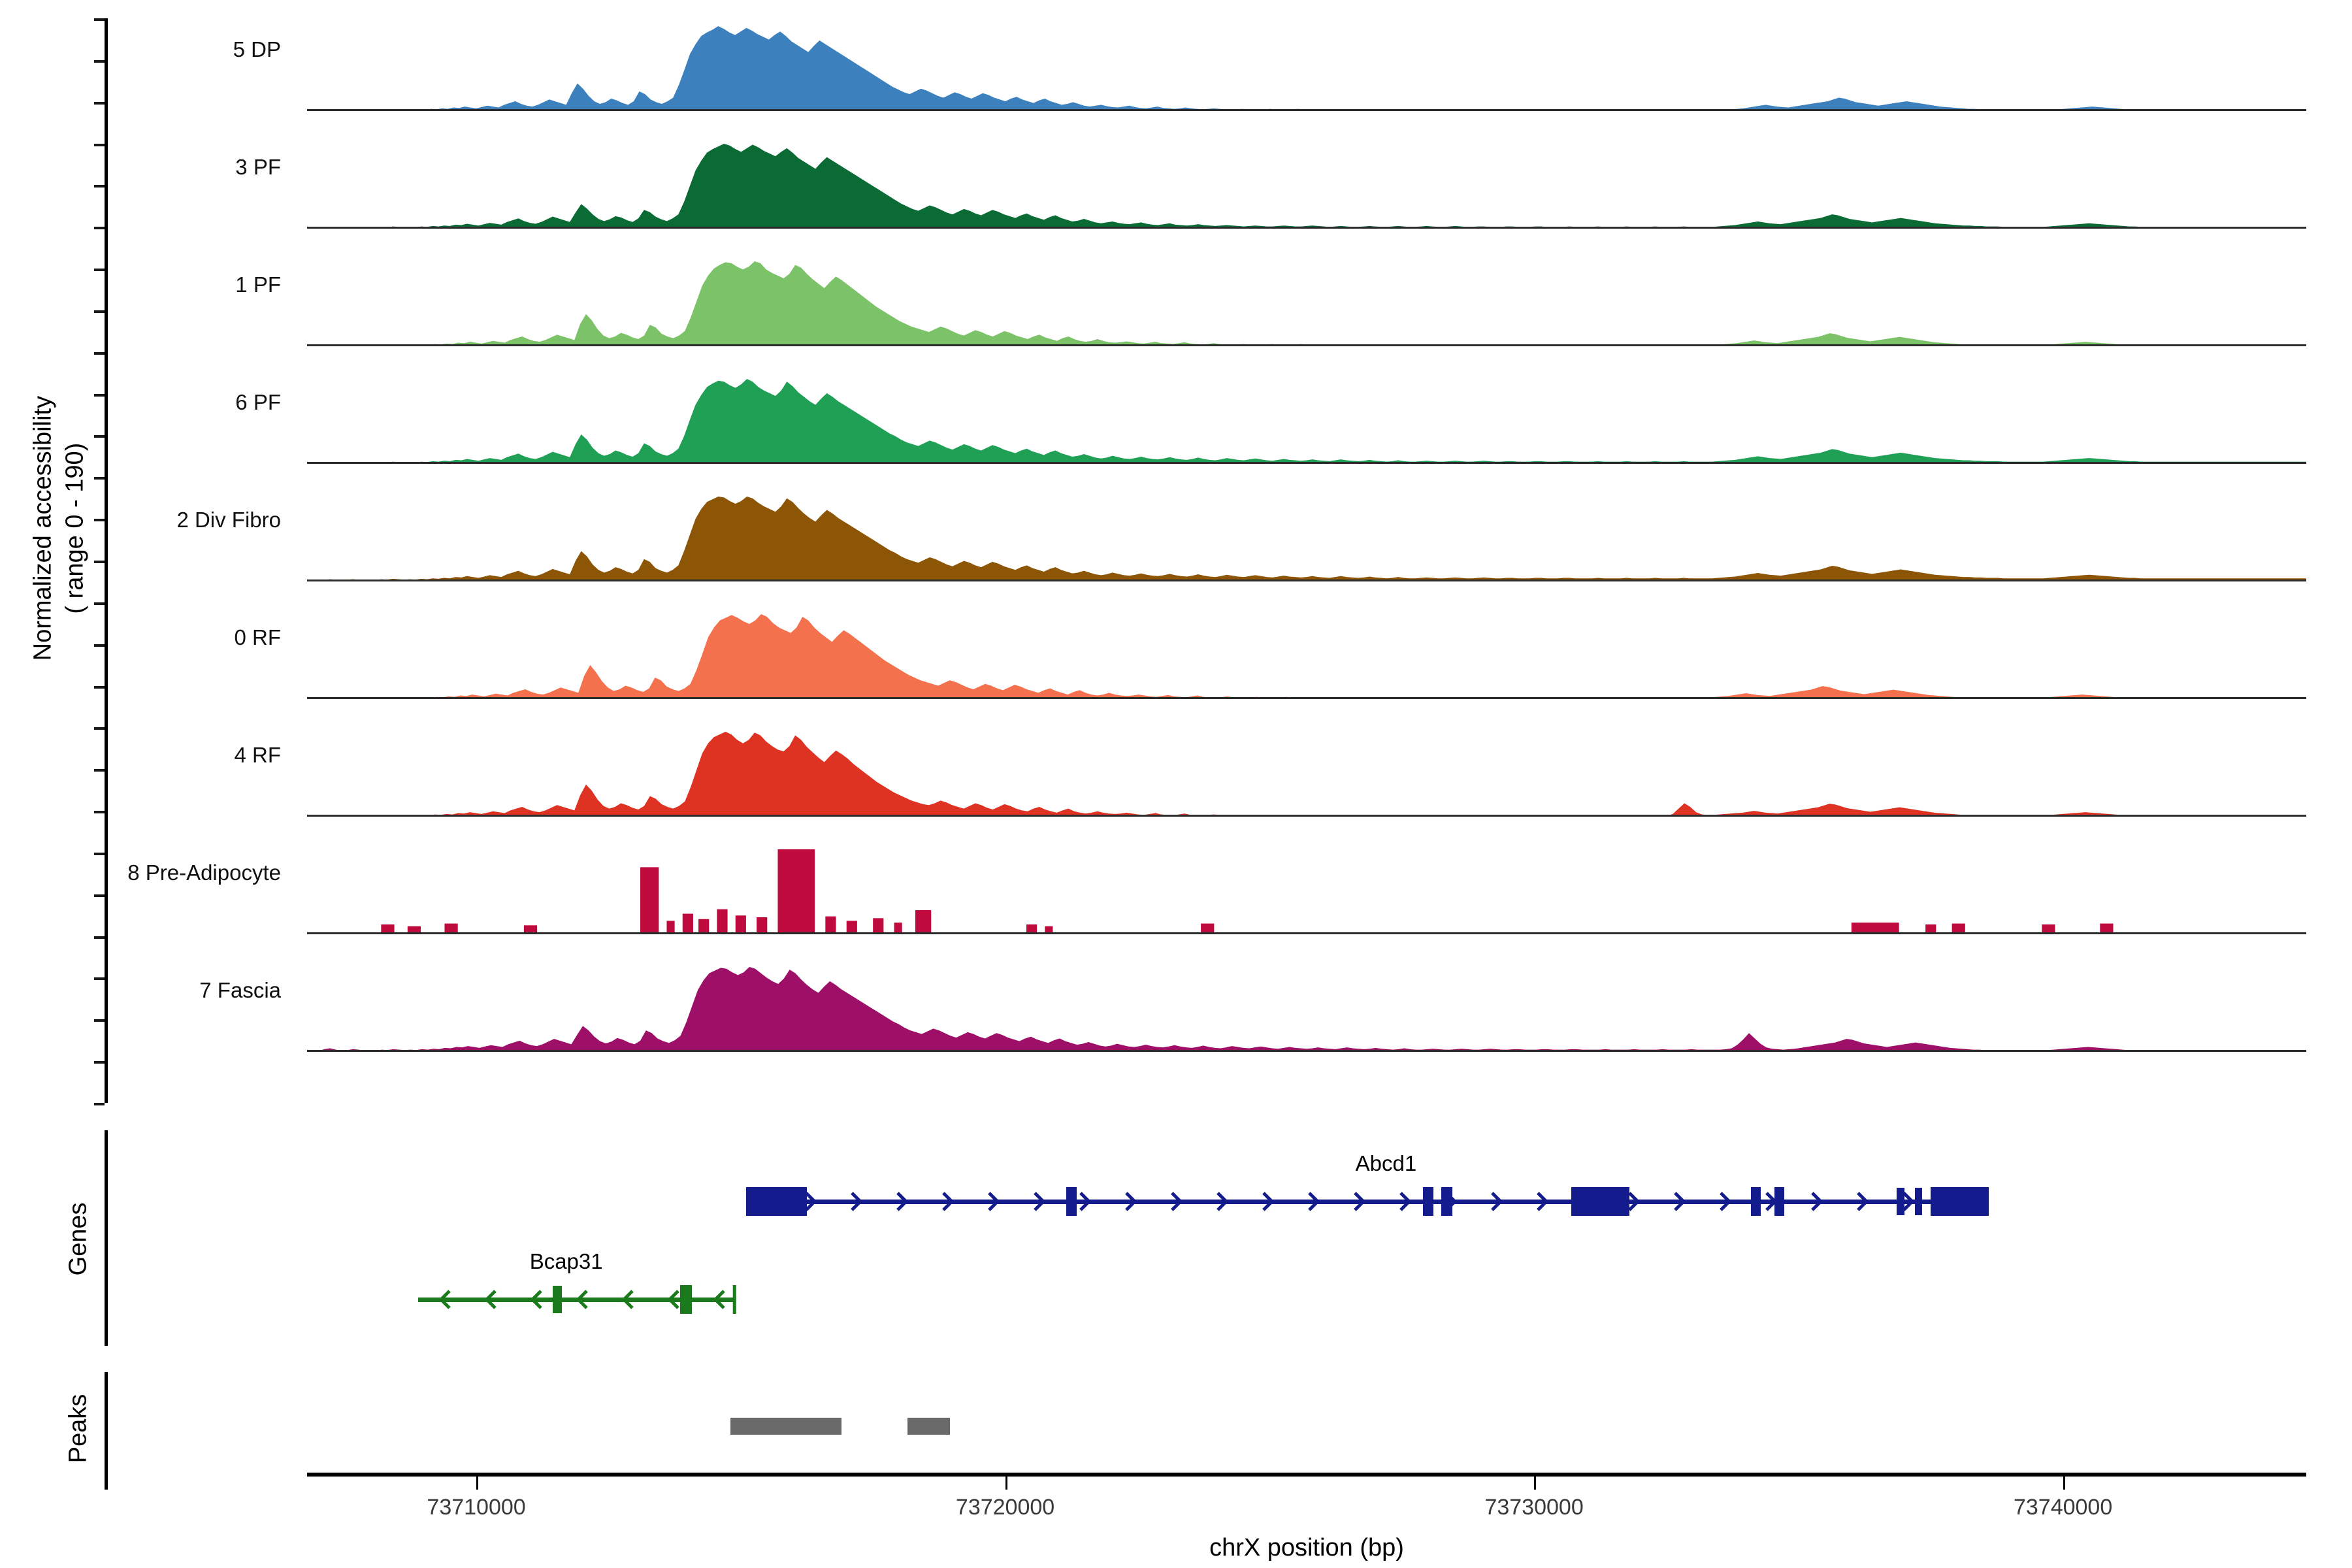 This screenshot has width=2352, height=1568. Describe the element at coordinates (257, 637) in the screenshot. I see `track-label-0-rf: 0 RF` at that location.